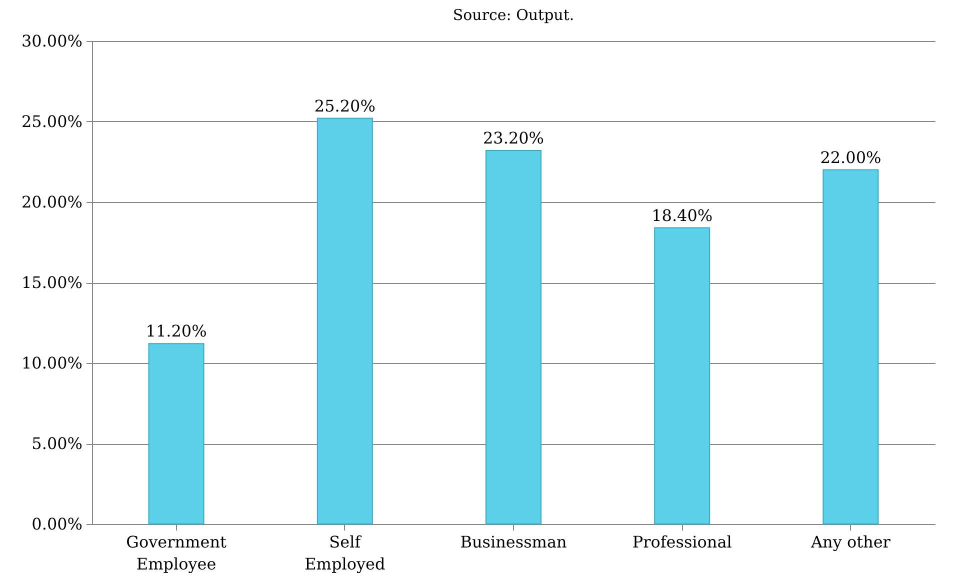  What do you see at coordinates (345, 553) in the screenshot?
I see `x-tick-label: Self Employed` at bounding box center [345, 553].